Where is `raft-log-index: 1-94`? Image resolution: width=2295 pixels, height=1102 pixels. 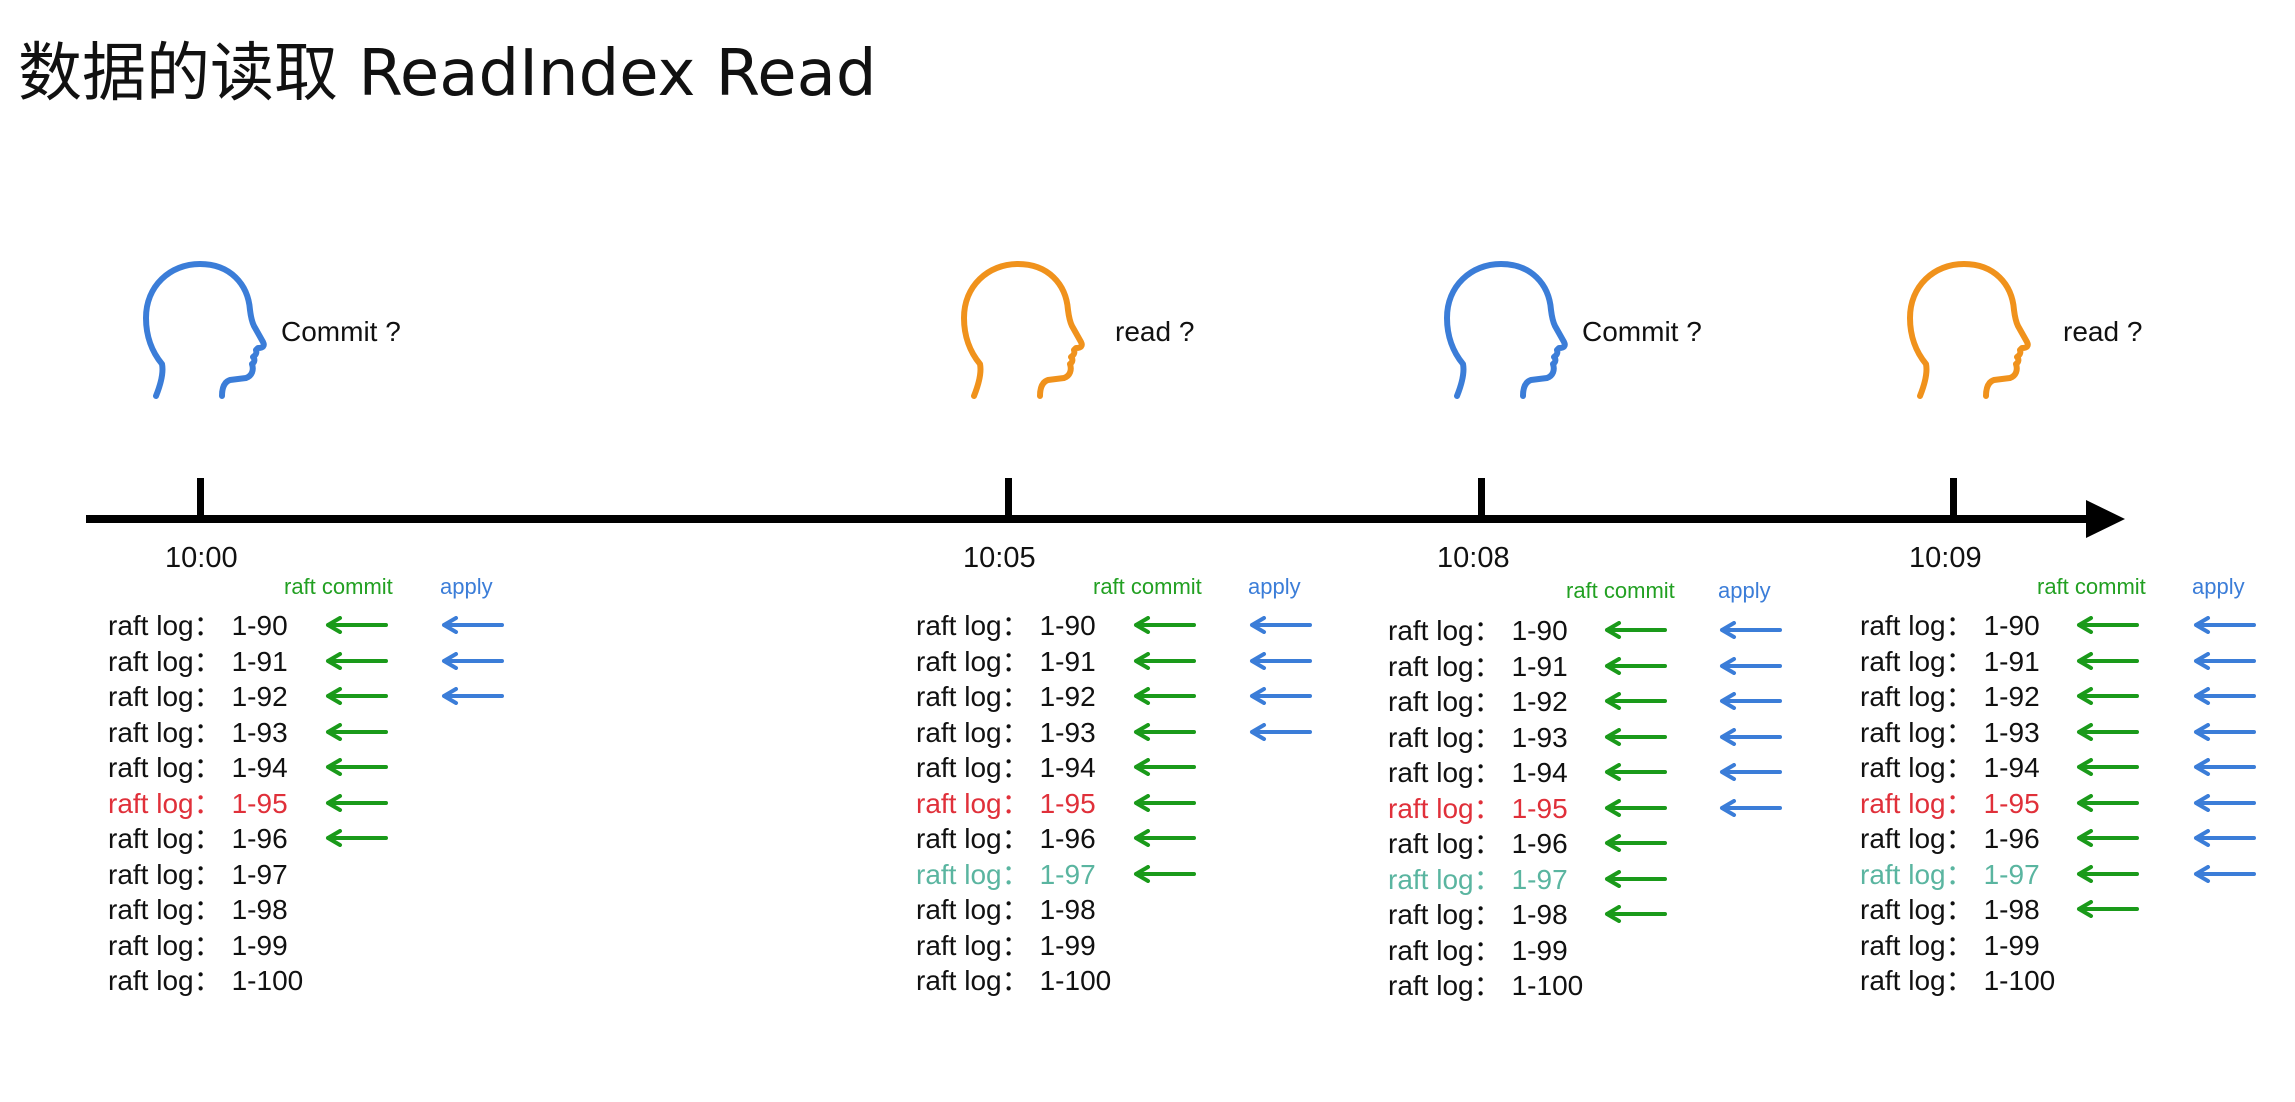 raft-log-index: 1-94 is located at coordinates (1067, 767).